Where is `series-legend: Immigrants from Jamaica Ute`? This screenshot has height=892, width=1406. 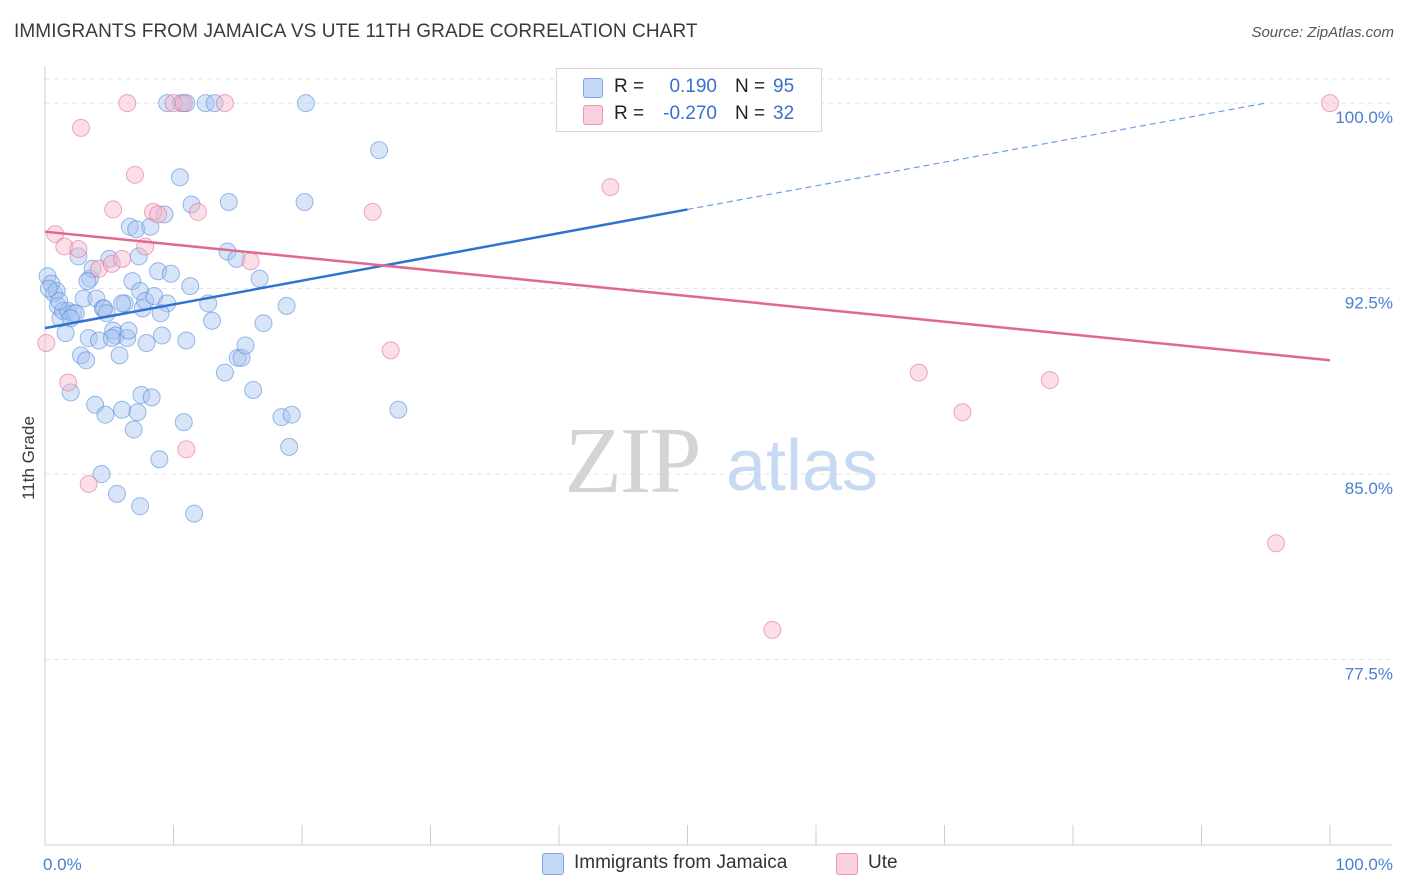 series-legend: Immigrants from Jamaica Ute is located at coordinates (703, 865).